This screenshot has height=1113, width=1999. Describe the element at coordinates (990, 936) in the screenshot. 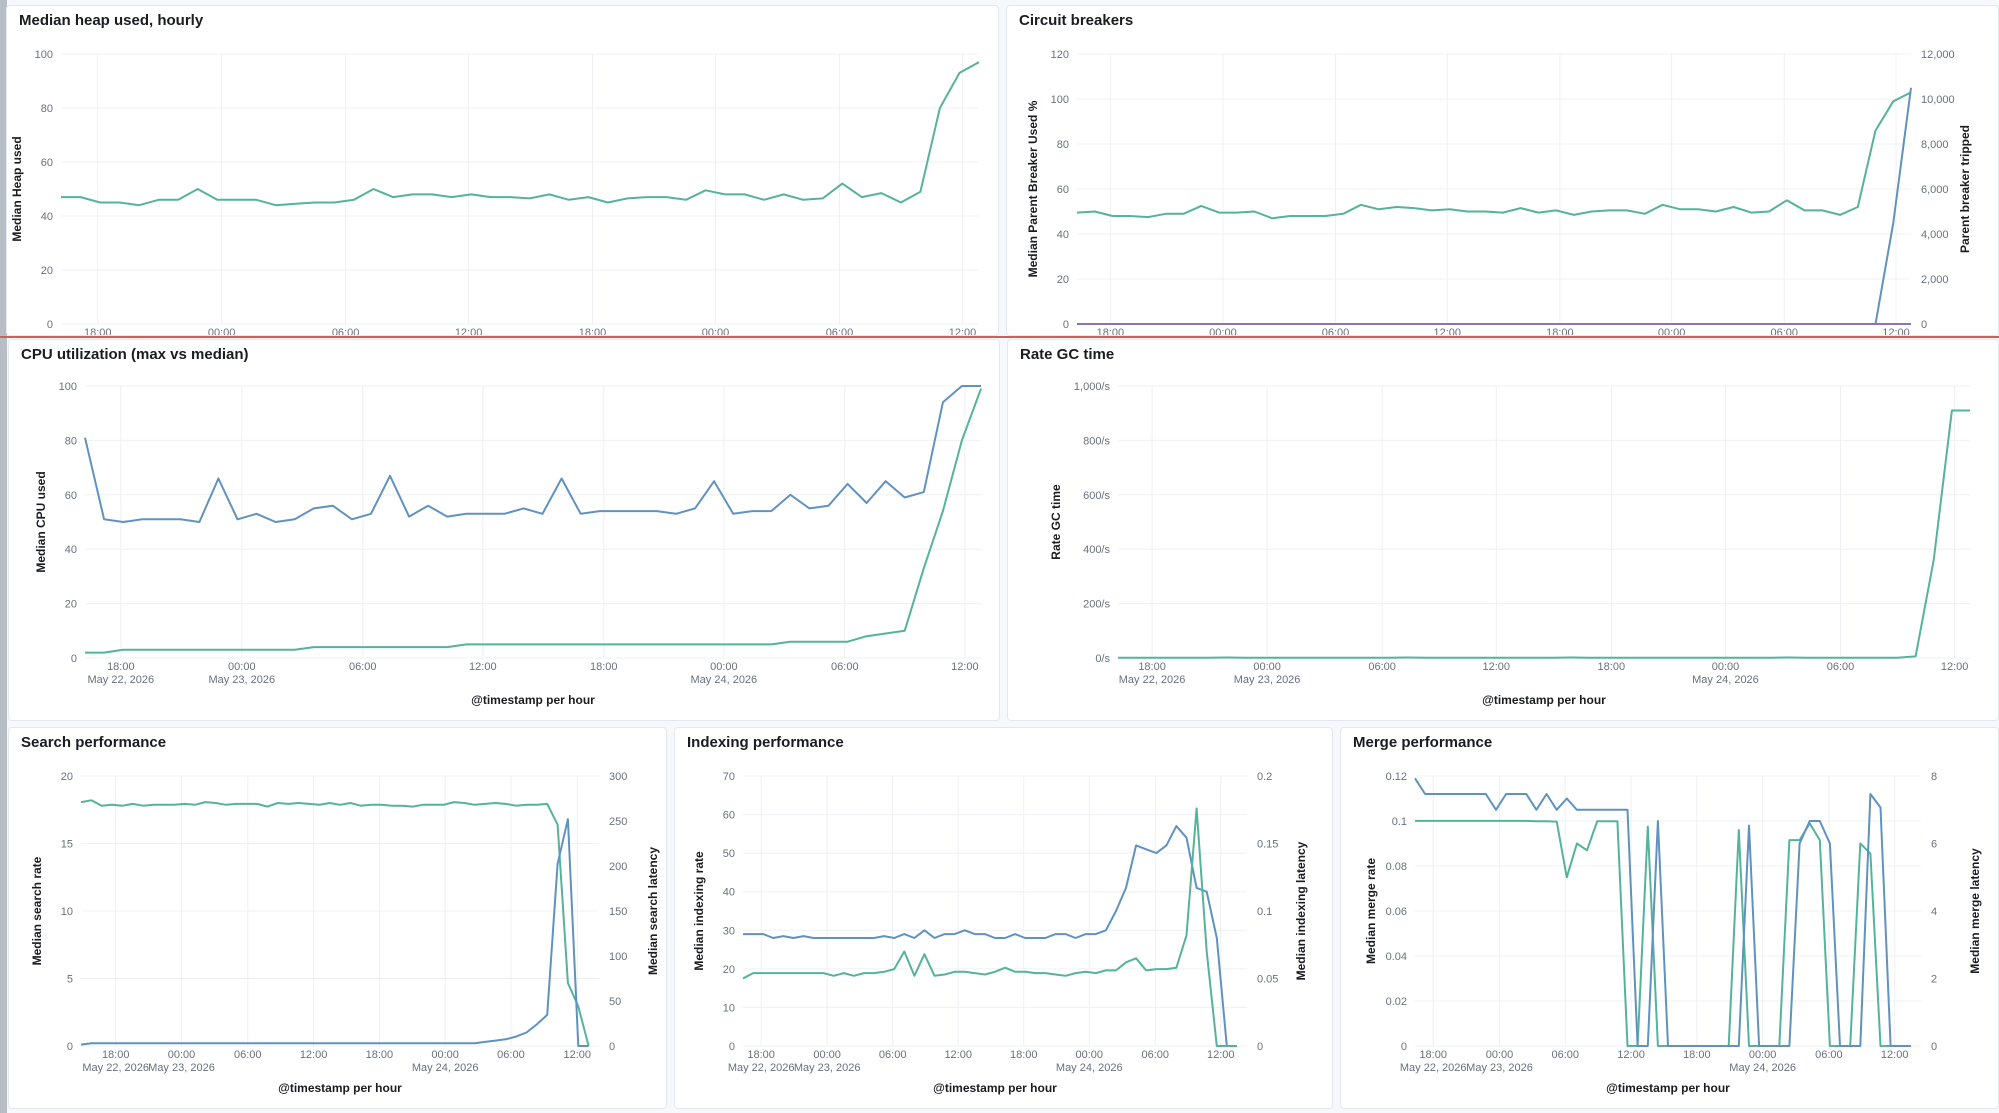

I see `series-line-blue` at that location.